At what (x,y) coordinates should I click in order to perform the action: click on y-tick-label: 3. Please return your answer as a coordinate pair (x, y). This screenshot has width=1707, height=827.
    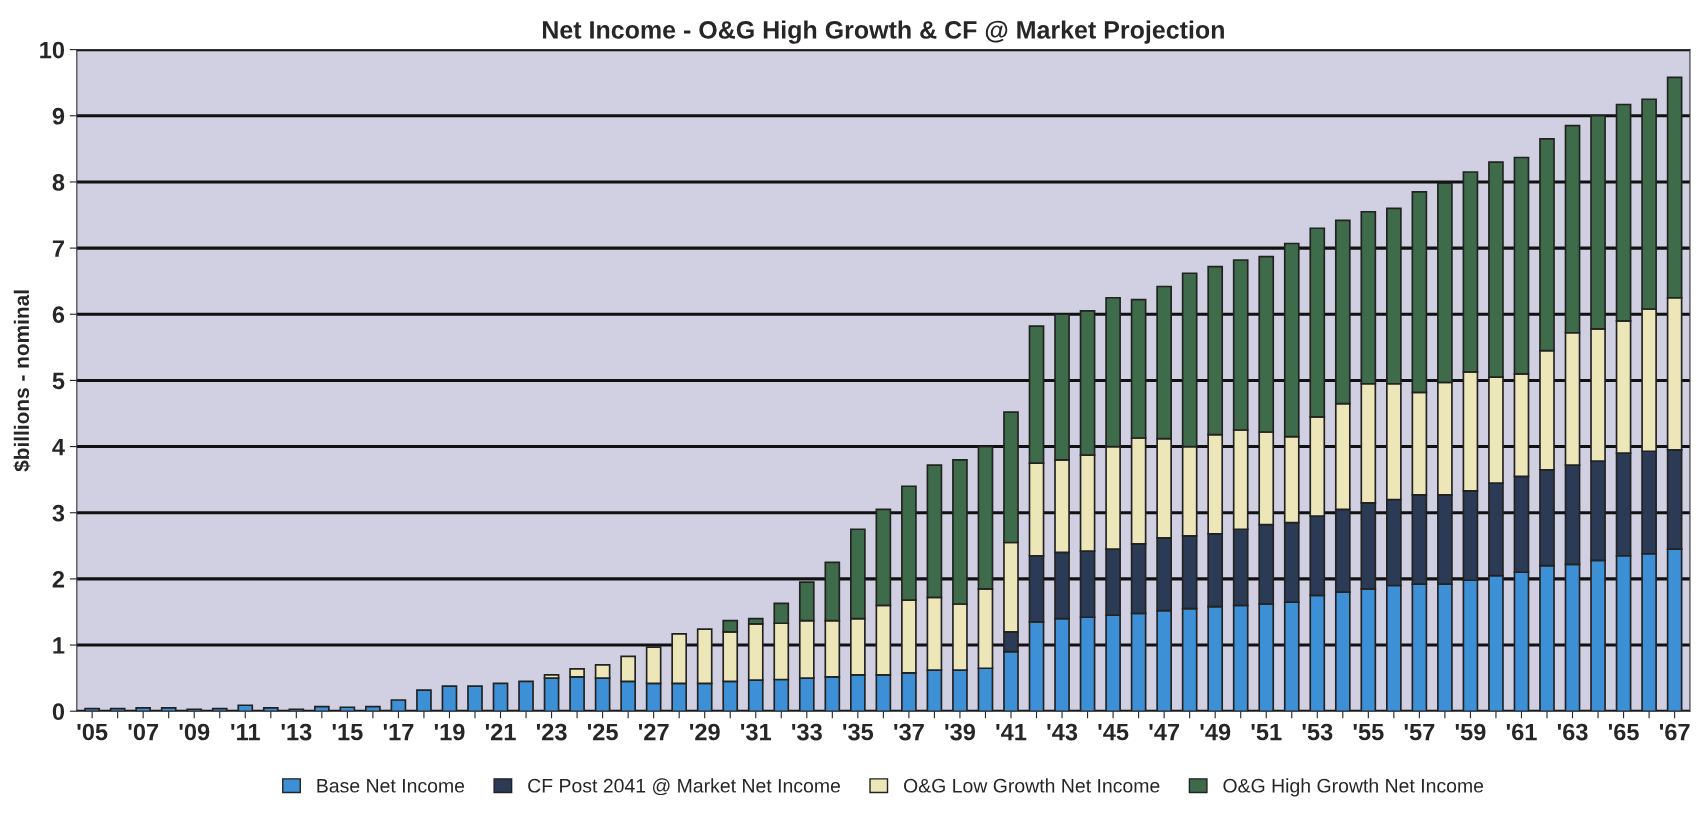
    Looking at the image, I should click on (58, 513).